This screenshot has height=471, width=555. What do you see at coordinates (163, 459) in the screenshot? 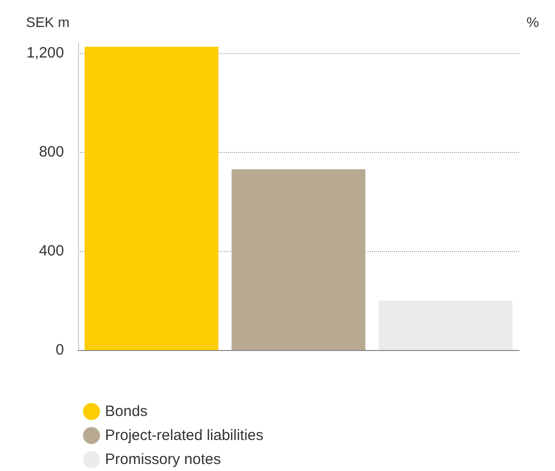
I see `legend-label: Promissory notes` at bounding box center [163, 459].